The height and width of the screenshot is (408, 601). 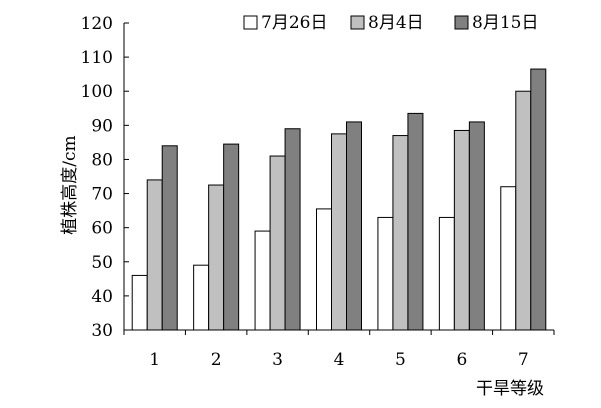 I want to click on x-tick-label: 5, so click(x=400, y=360).